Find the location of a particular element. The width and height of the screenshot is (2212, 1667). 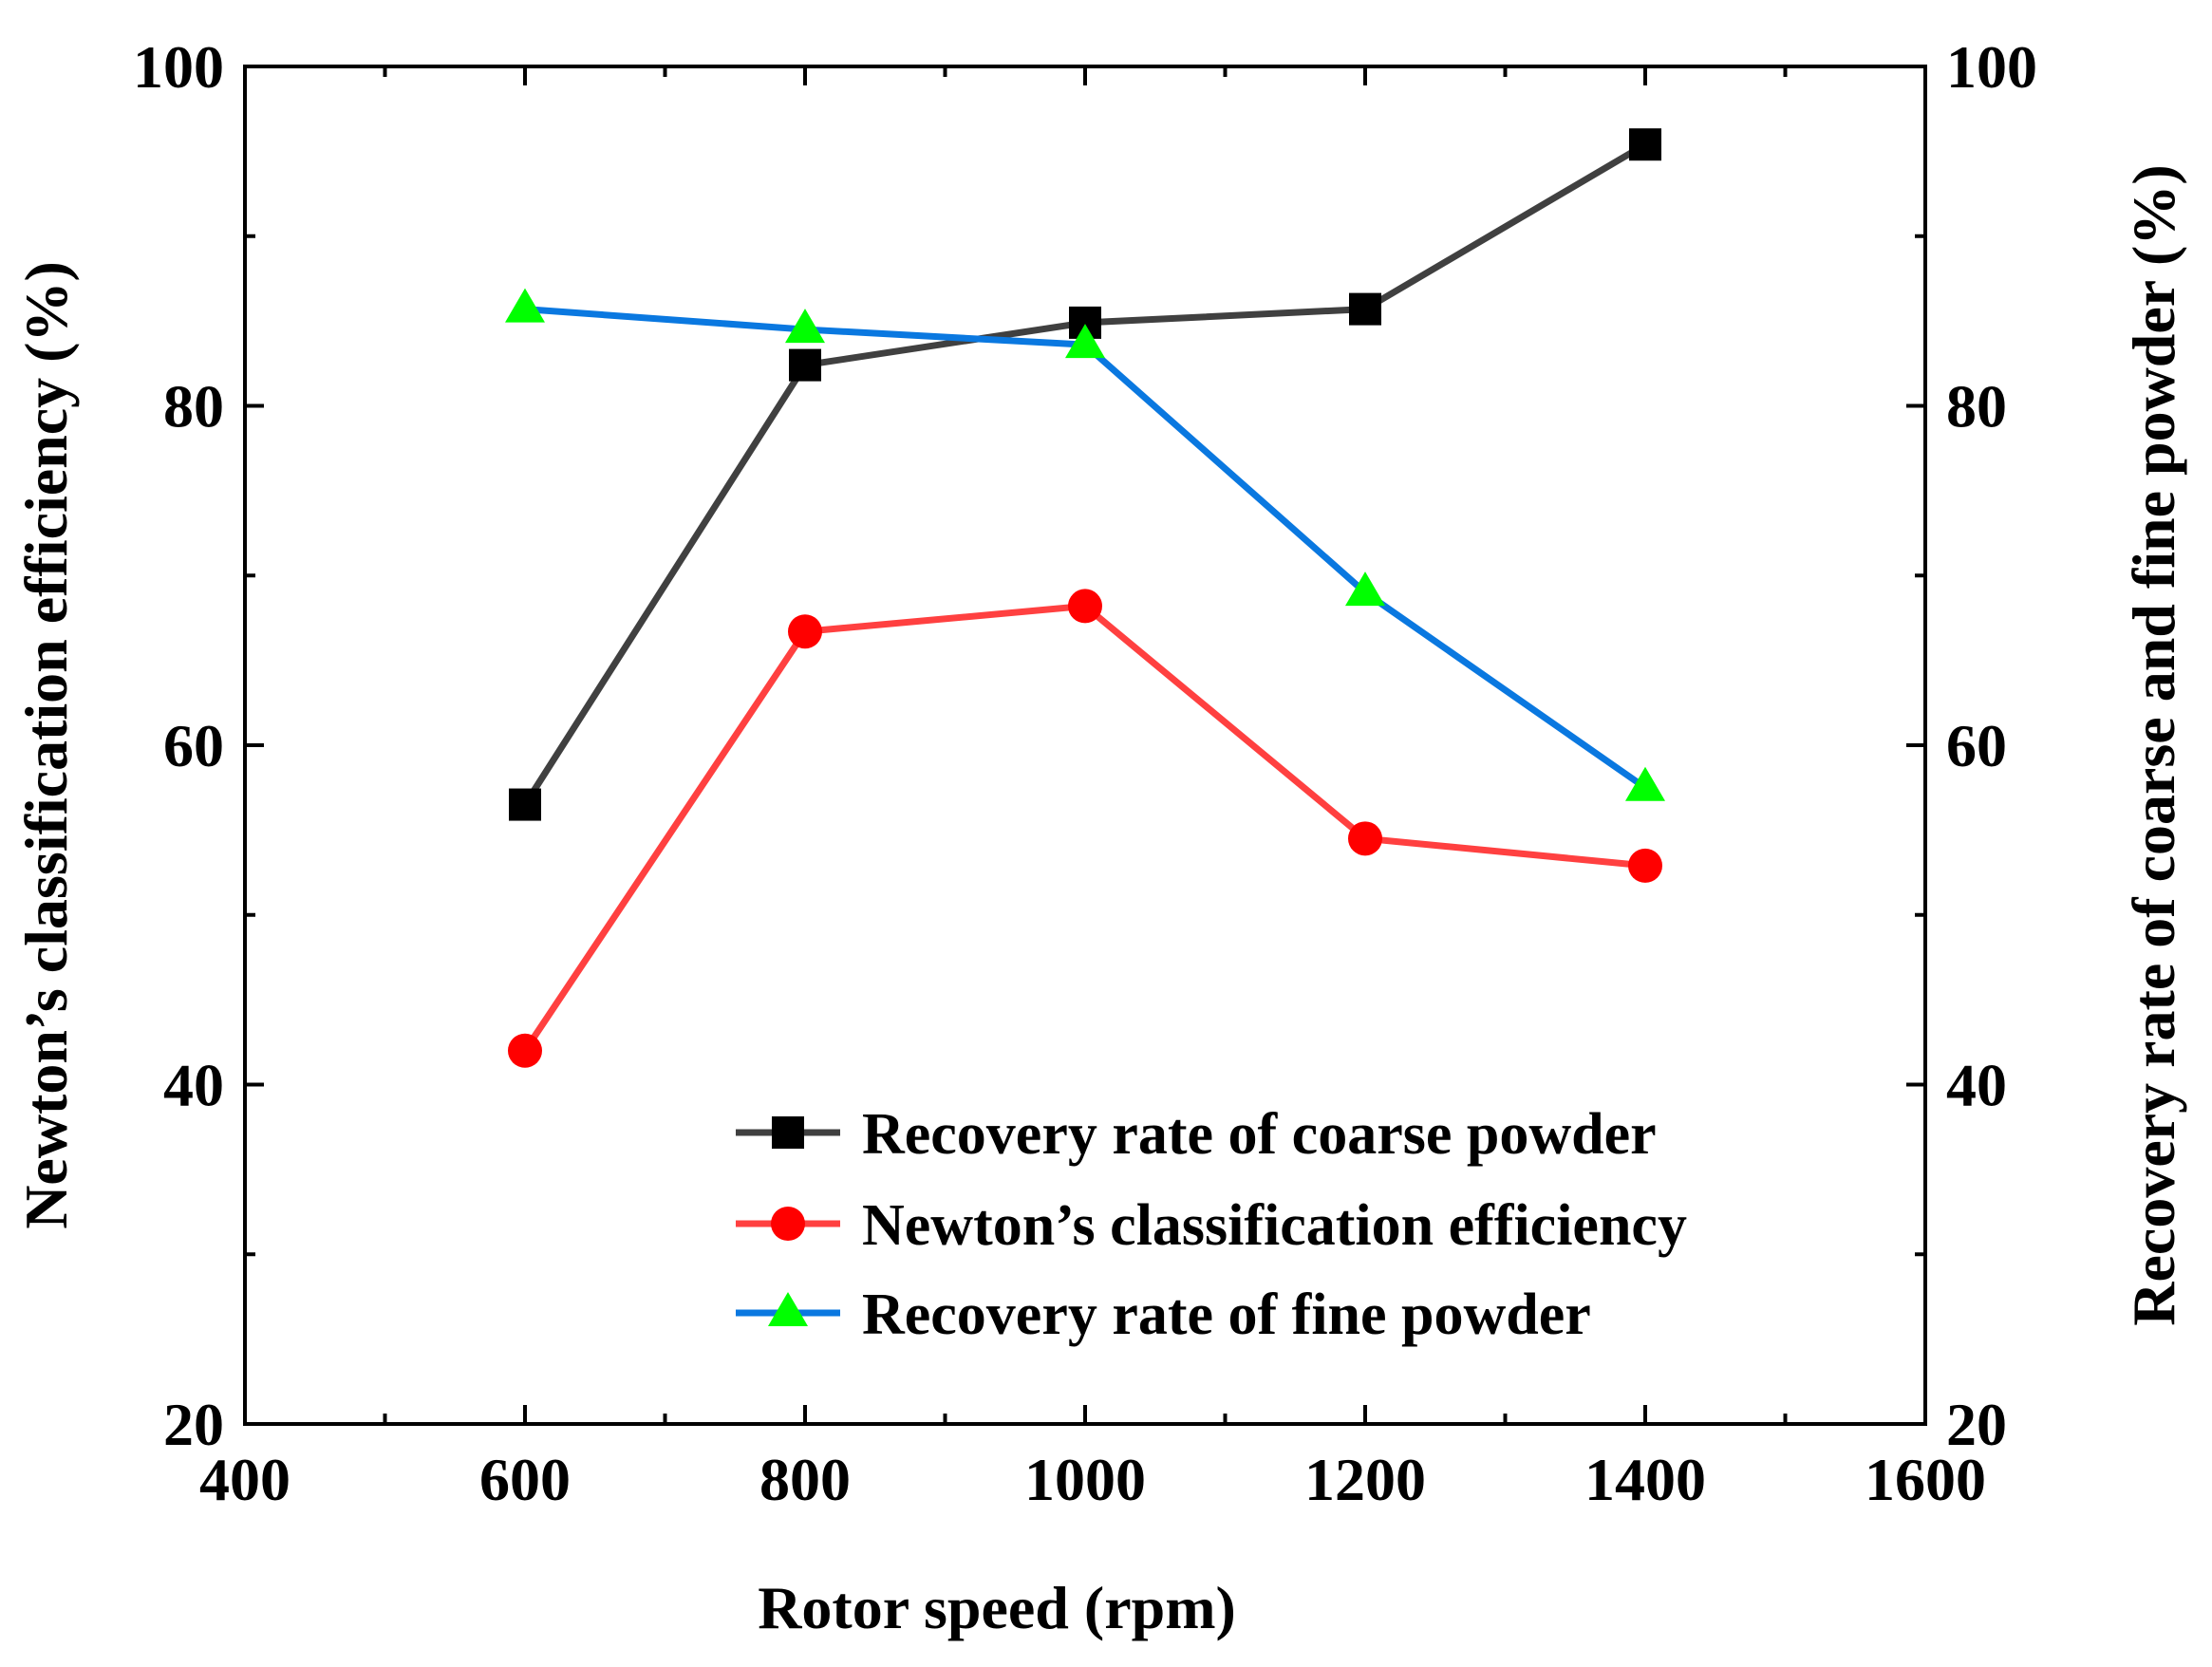

x-tick-label: 1200 is located at coordinates (1365, 1479).